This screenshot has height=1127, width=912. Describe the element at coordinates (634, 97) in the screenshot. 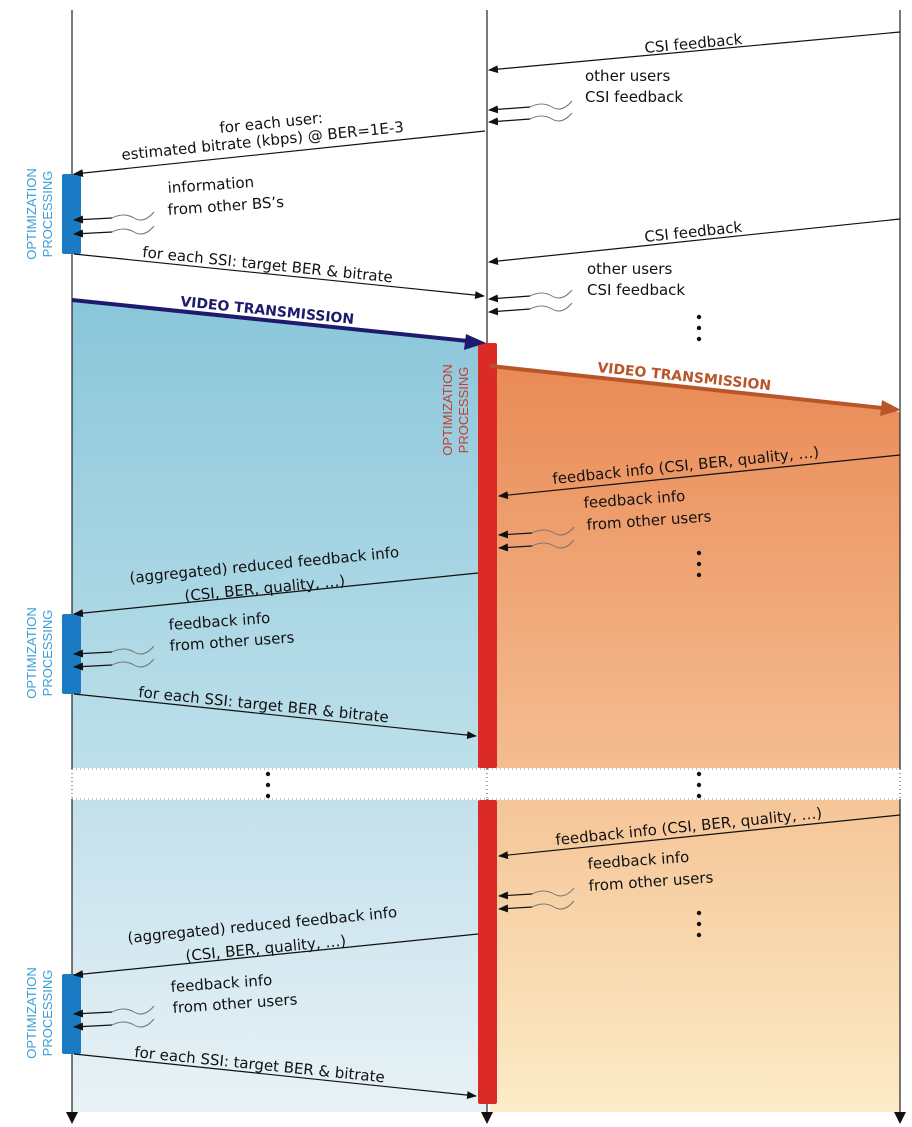

I see `other-users-label-1b: CSI feedback` at that location.